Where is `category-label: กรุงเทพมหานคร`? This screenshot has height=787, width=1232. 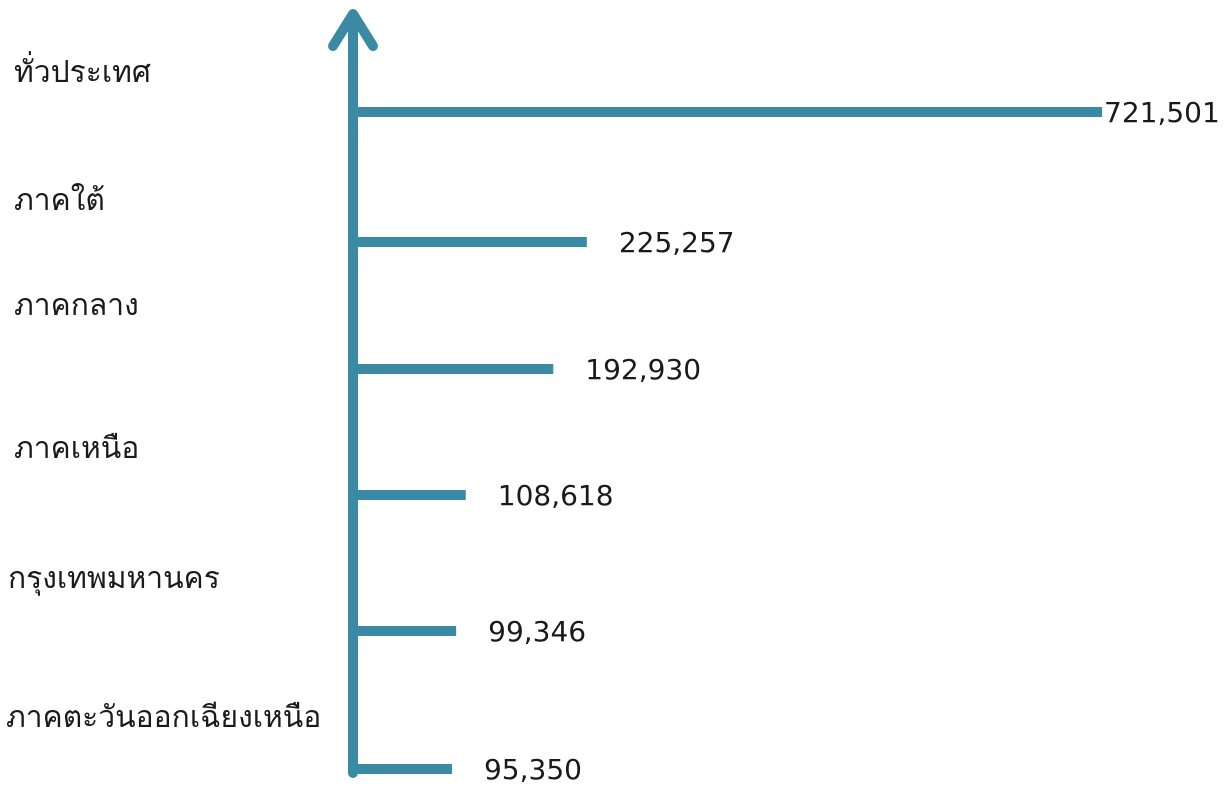 category-label: กรุงเทพมหานคร is located at coordinates (114, 579).